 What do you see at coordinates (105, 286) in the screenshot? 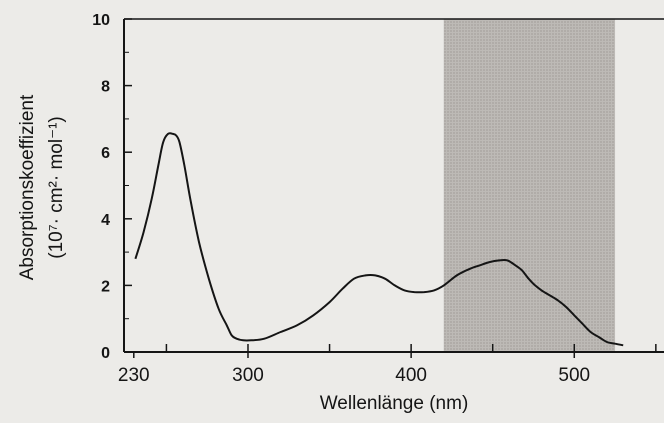
I see `y-tick-label: 2` at bounding box center [105, 286].